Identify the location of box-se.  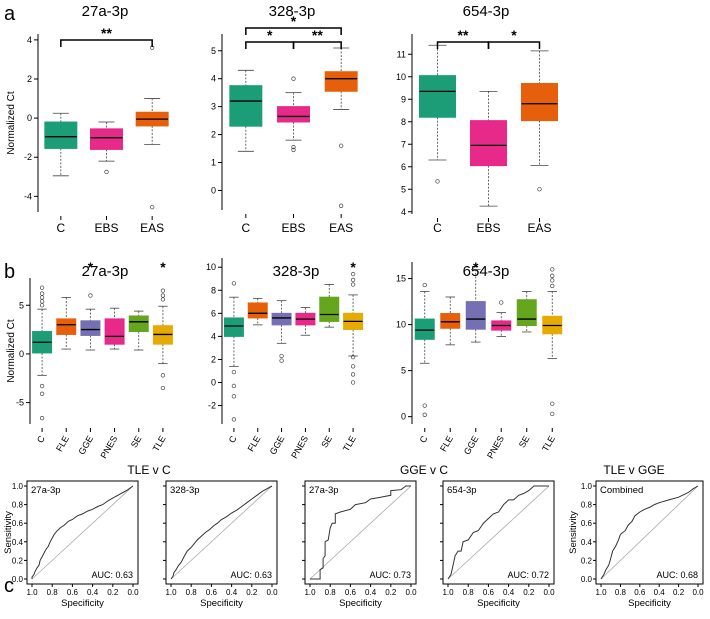
(526, 313).